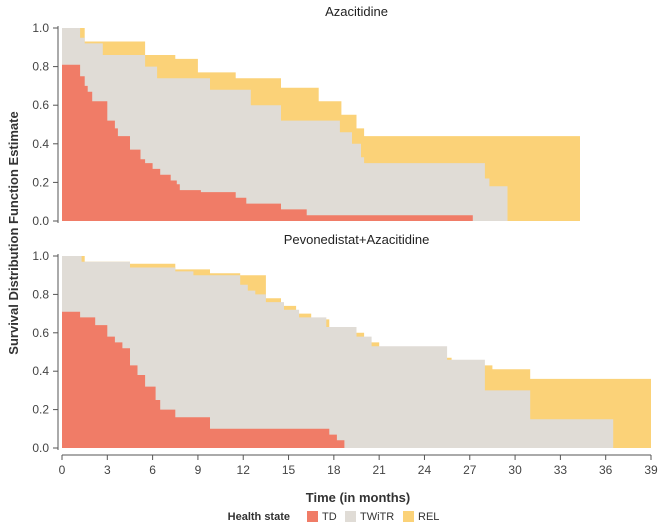 The height and width of the screenshot is (529, 664). What do you see at coordinates (203, 379) in the screenshot?
I see `series-td-area` at bounding box center [203, 379].